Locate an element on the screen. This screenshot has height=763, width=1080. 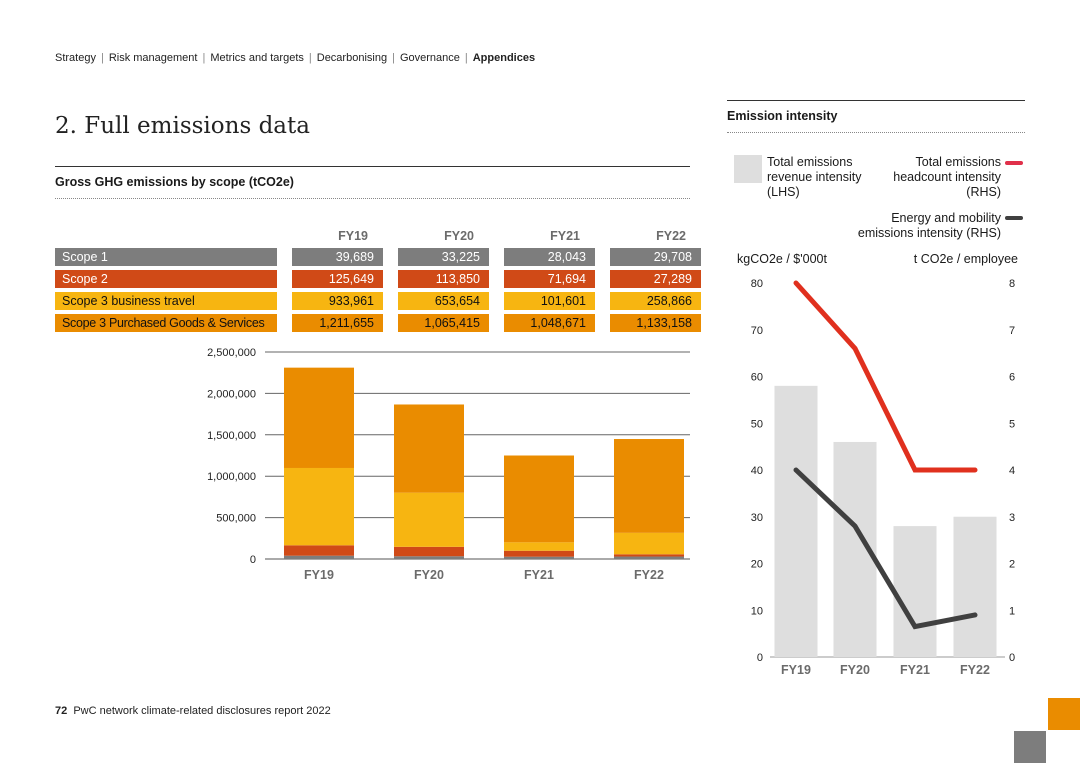
y-tick-label: 500,000 is located at coordinates (236, 519).